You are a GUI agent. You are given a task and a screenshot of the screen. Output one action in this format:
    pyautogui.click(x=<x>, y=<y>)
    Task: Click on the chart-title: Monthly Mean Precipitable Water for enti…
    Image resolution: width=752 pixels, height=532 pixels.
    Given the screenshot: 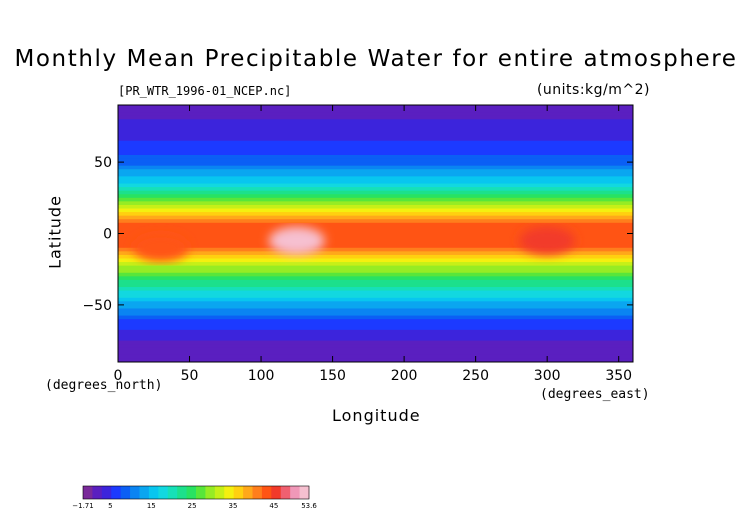 What is the action you would take?
    pyautogui.click(x=376, y=59)
    